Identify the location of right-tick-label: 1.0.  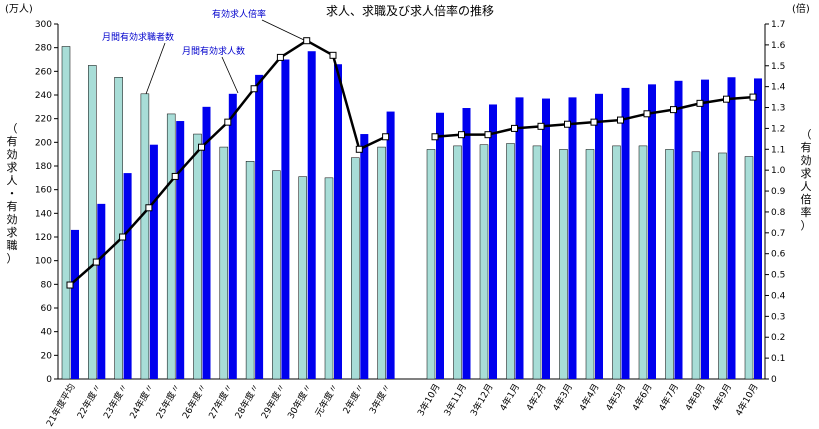
(778, 171).